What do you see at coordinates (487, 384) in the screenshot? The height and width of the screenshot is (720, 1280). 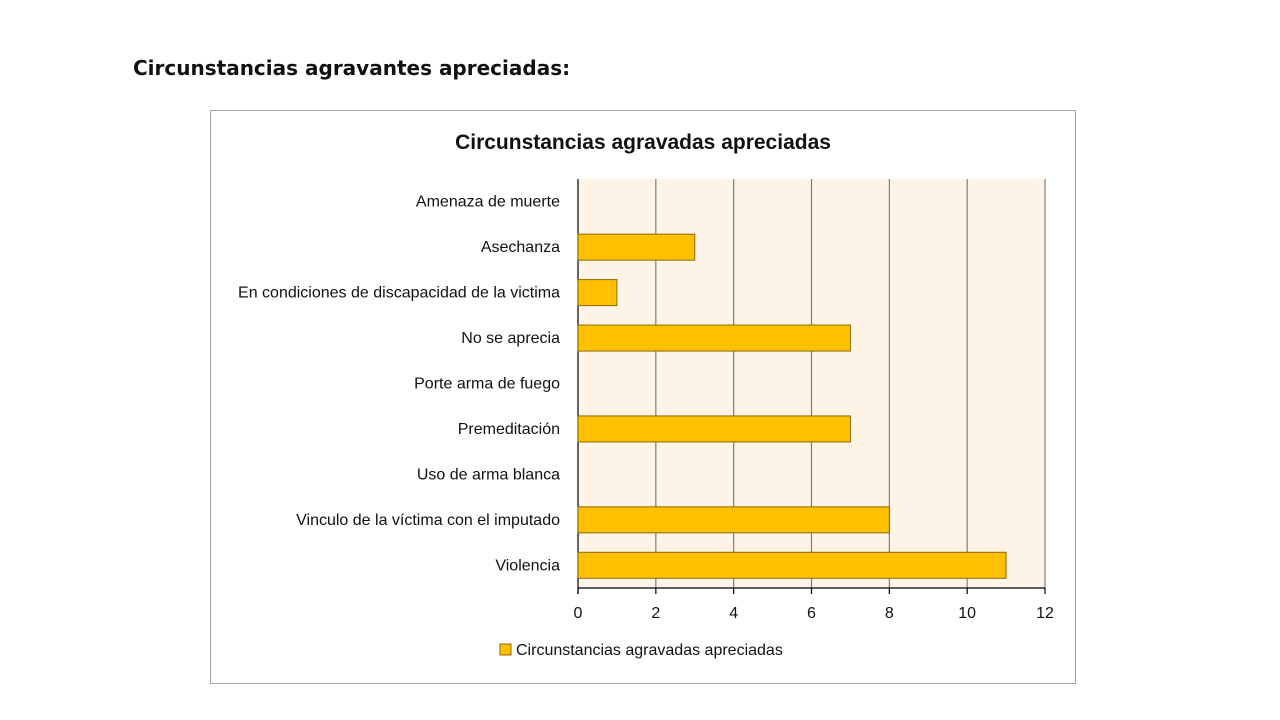 I see `category-label: Porte arma de fuego` at bounding box center [487, 384].